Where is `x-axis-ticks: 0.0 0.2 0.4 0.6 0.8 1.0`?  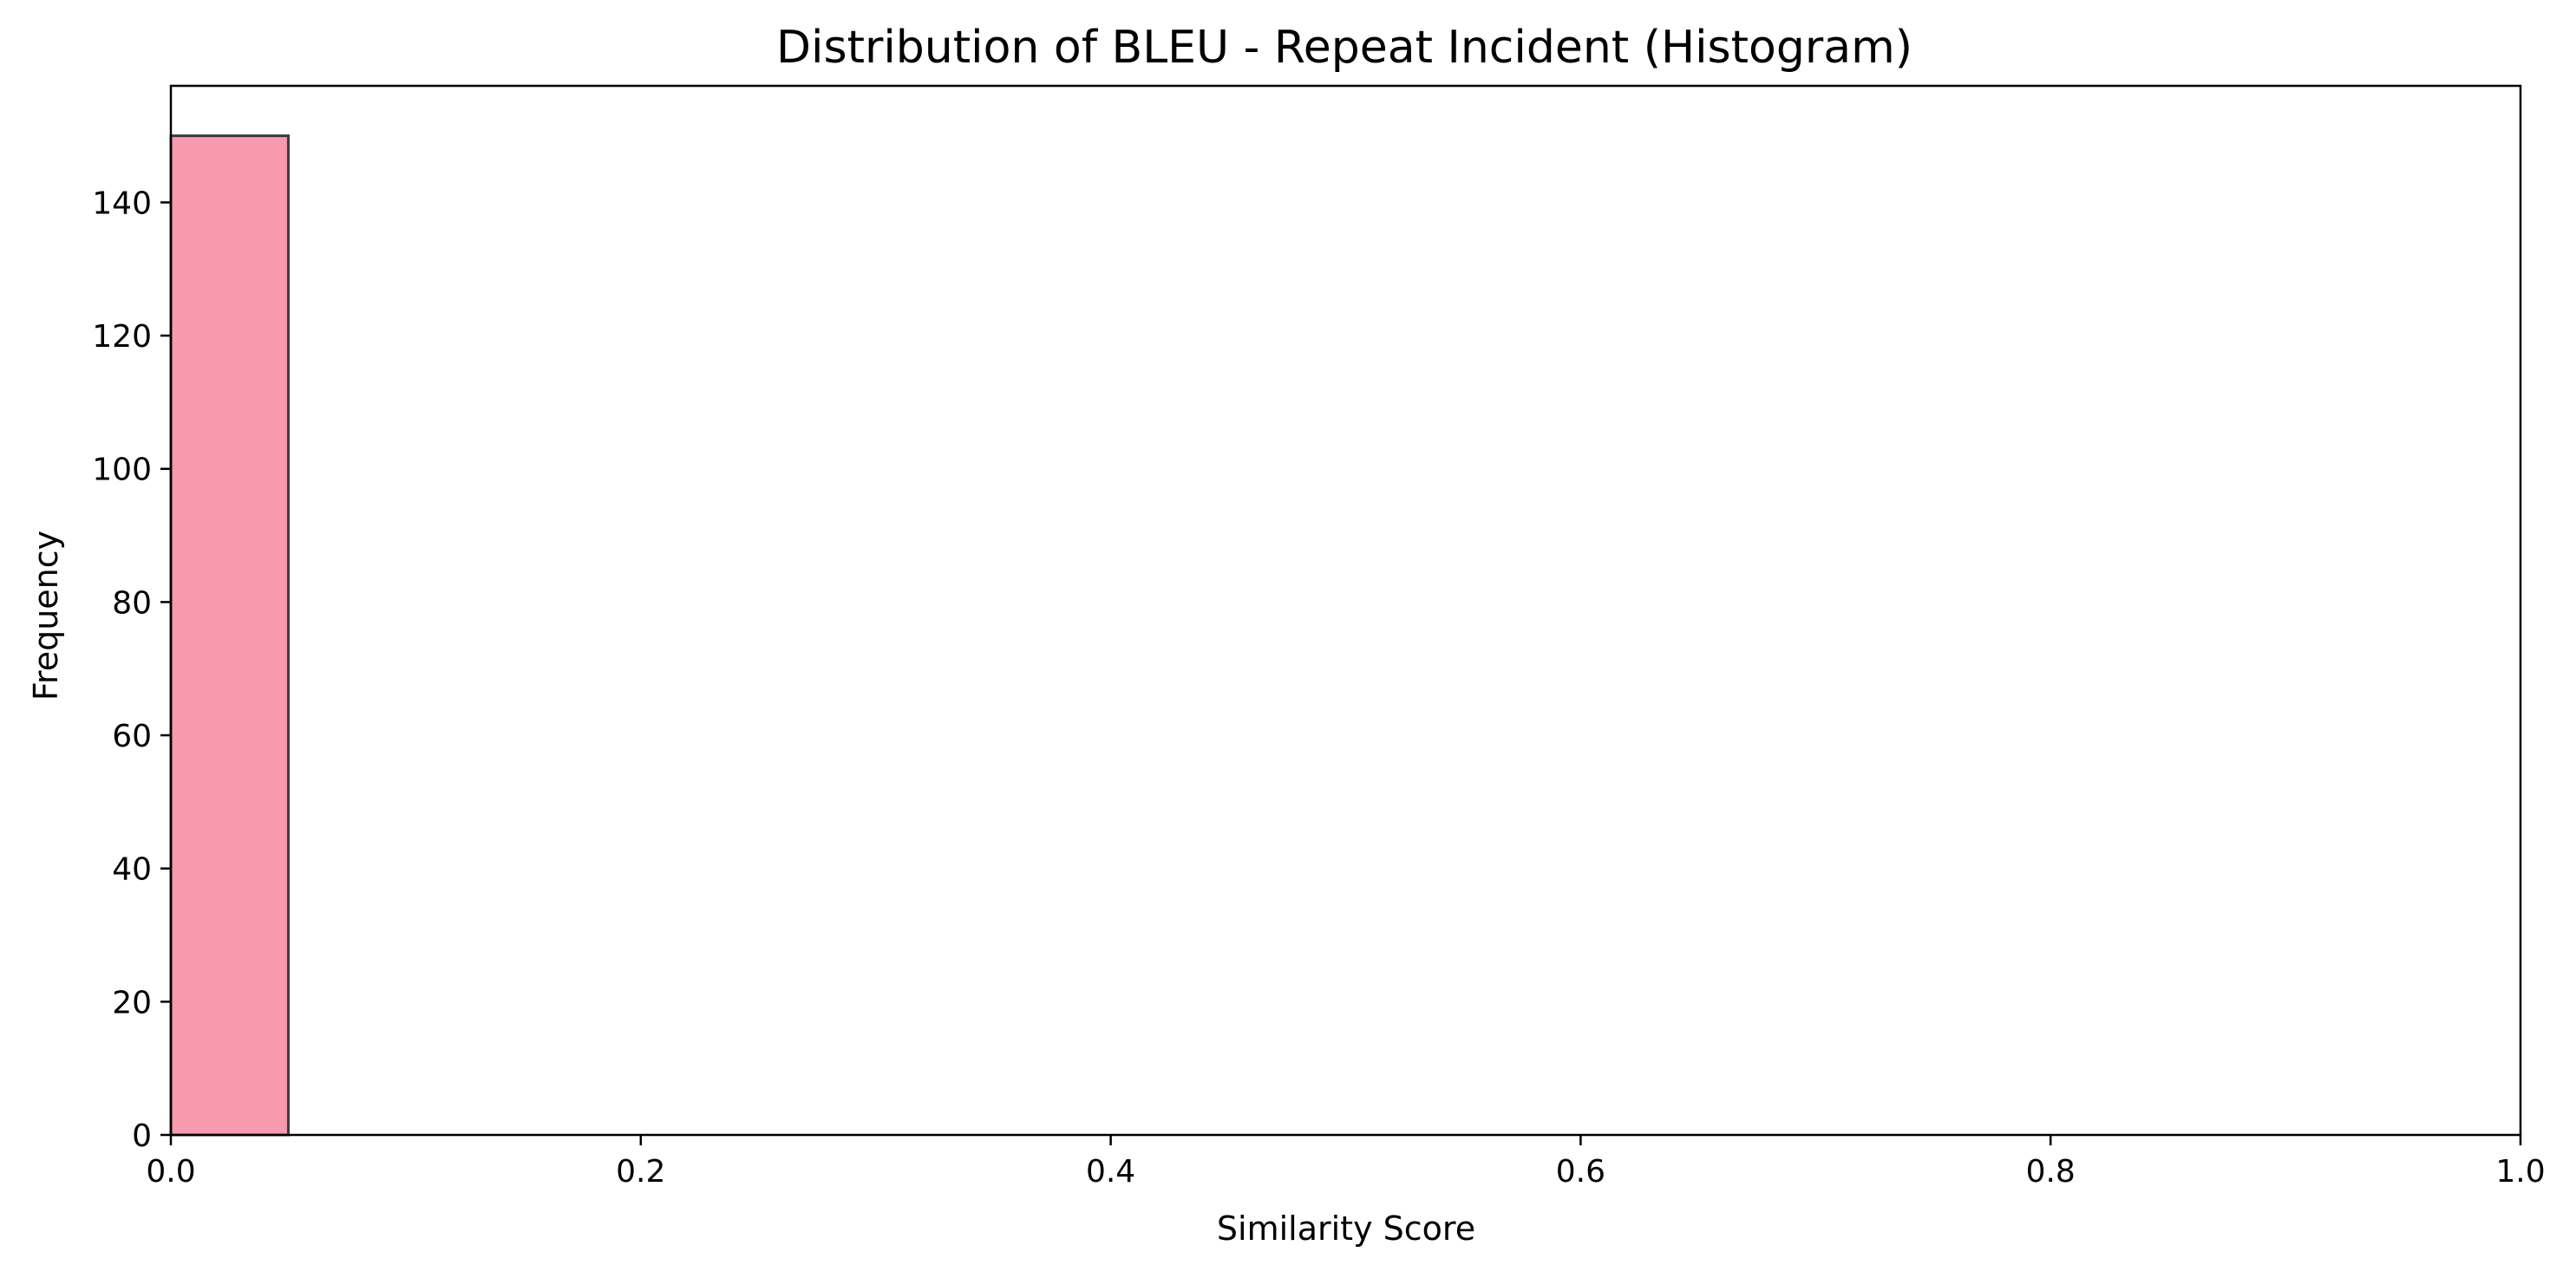 x-axis-ticks: 0.0 0.2 0.4 0.6 0.8 1.0 is located at coordinates (1346, 1162).